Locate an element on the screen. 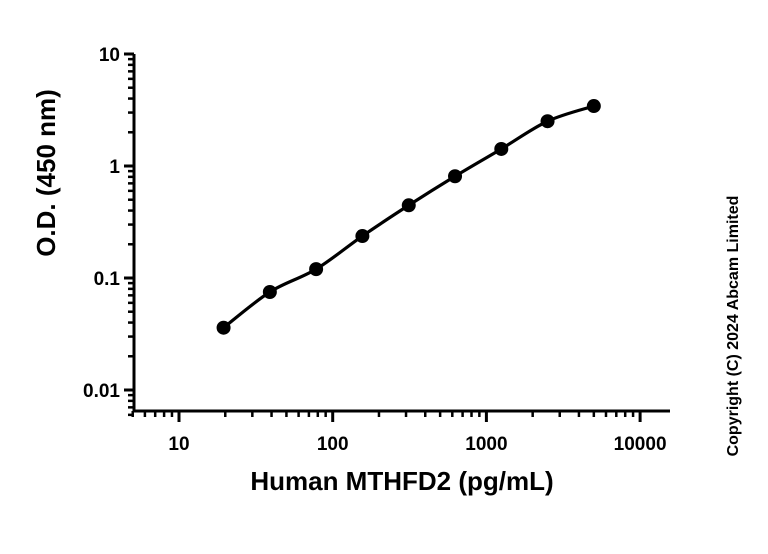  x-tick-label: 10 is located at coordinates (178, 444).